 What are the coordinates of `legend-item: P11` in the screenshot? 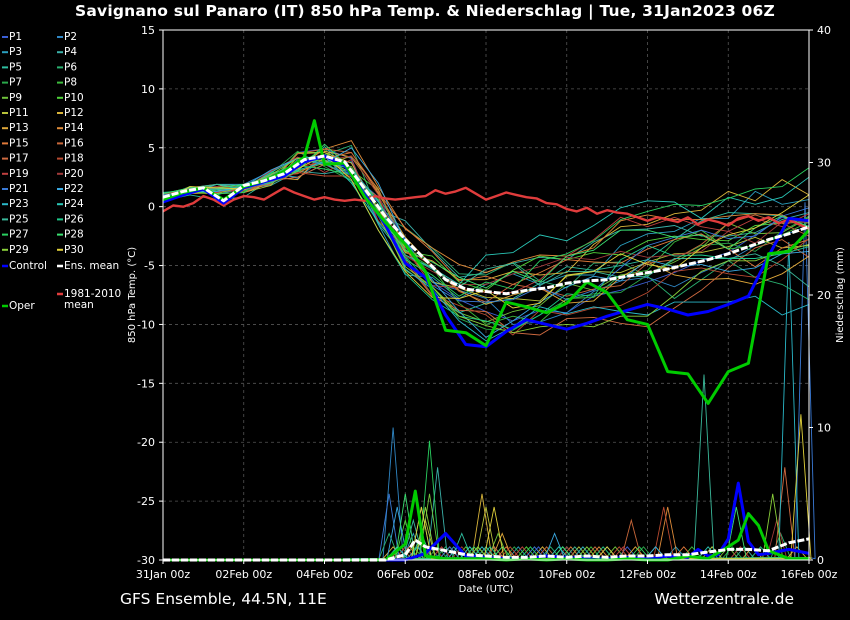 It's located at (19, 113).